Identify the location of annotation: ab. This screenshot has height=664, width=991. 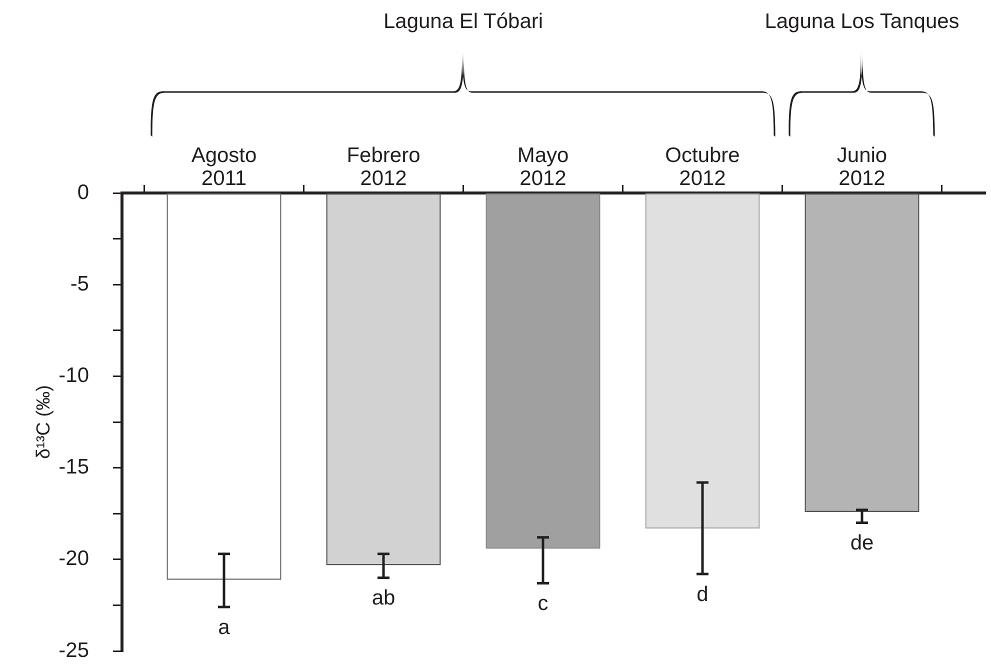
(384, 598).